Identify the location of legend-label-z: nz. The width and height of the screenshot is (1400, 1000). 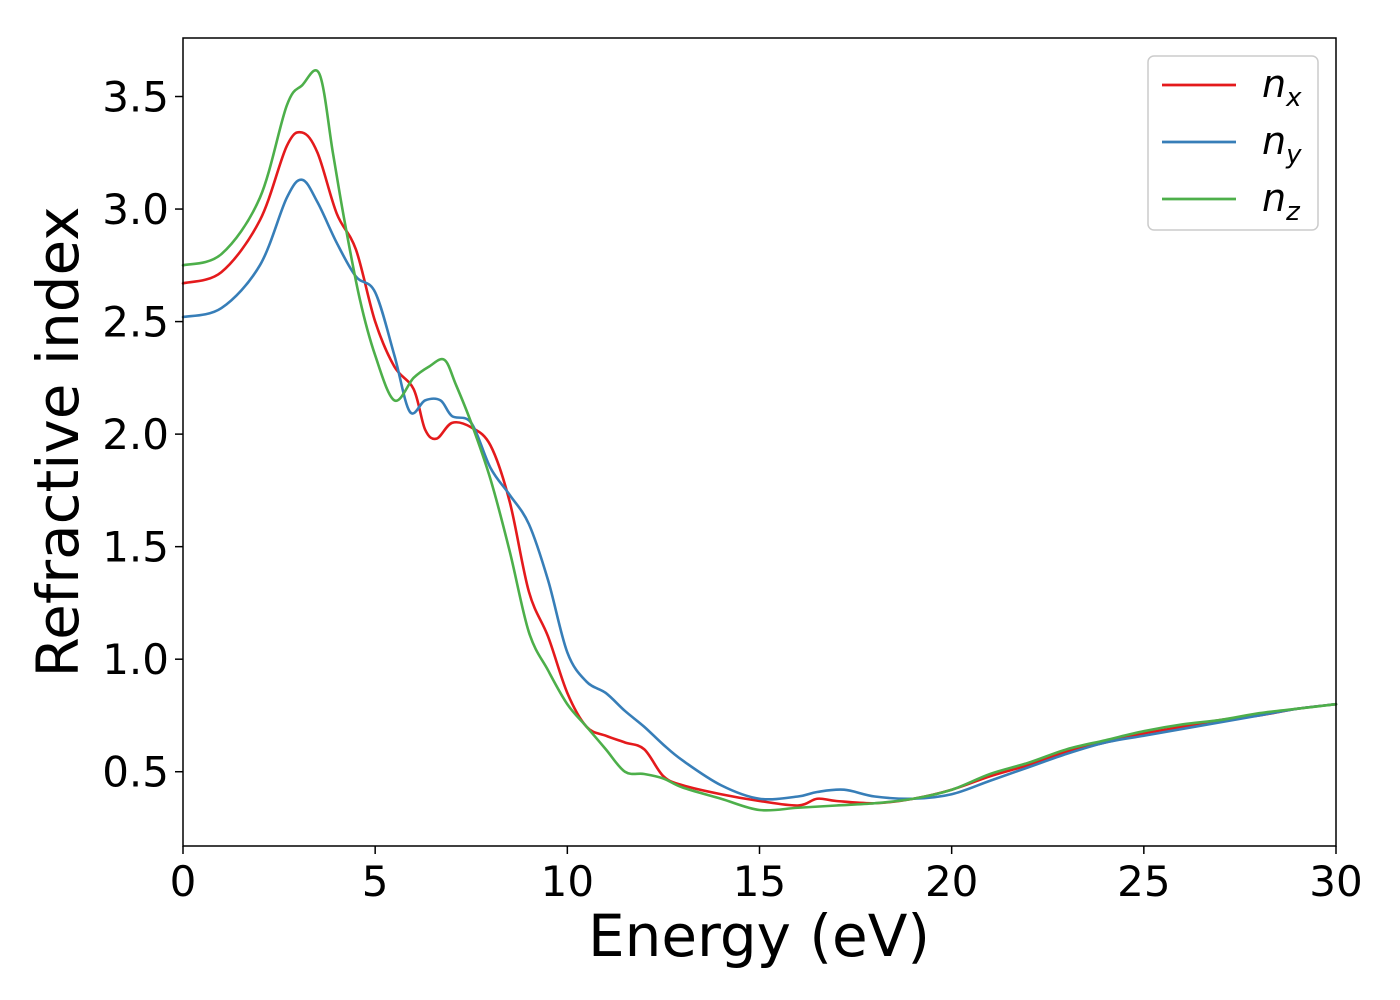
(1281, 201).